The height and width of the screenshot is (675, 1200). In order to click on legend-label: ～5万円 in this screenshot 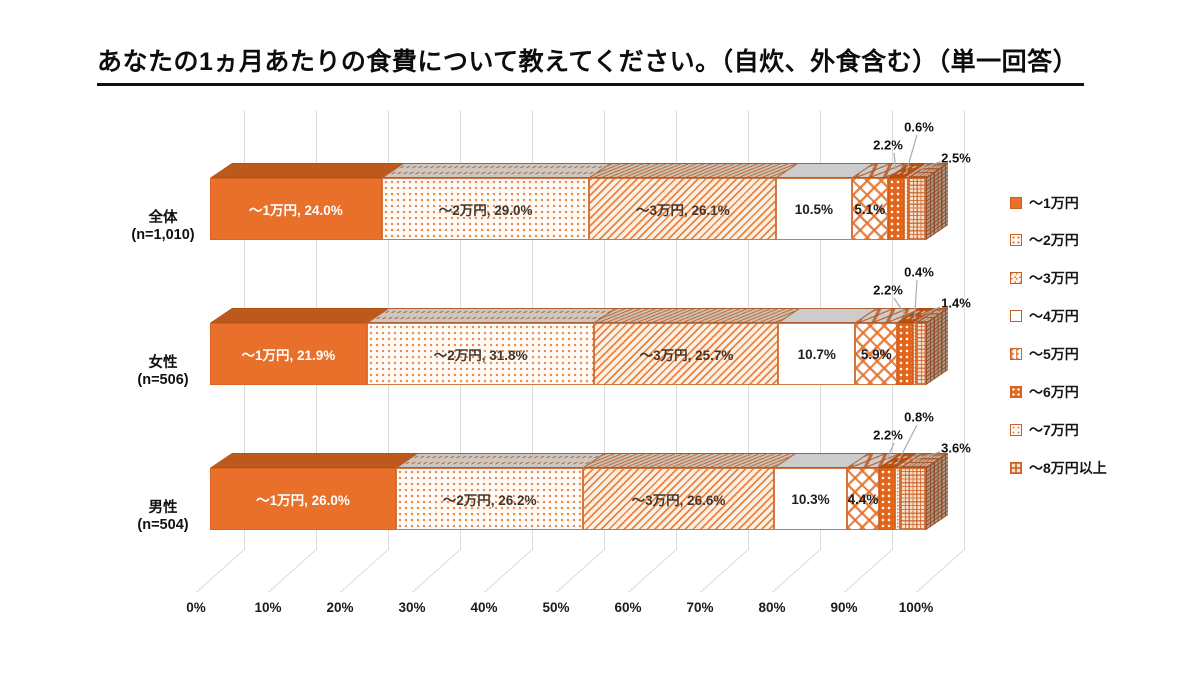, I will do `click(1054, 354)`.